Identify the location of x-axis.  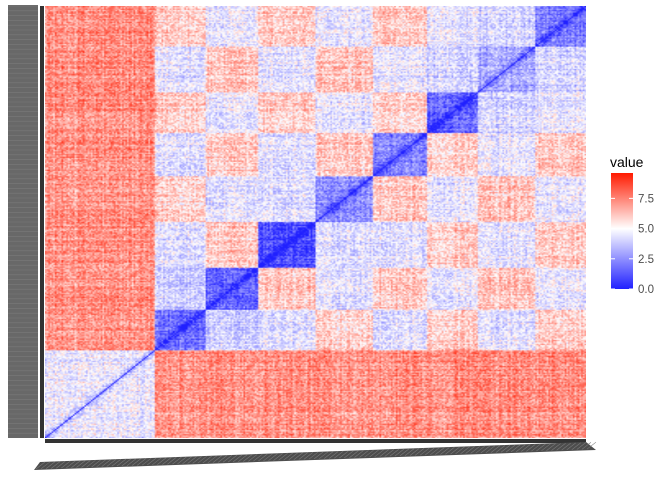
(315, 454).